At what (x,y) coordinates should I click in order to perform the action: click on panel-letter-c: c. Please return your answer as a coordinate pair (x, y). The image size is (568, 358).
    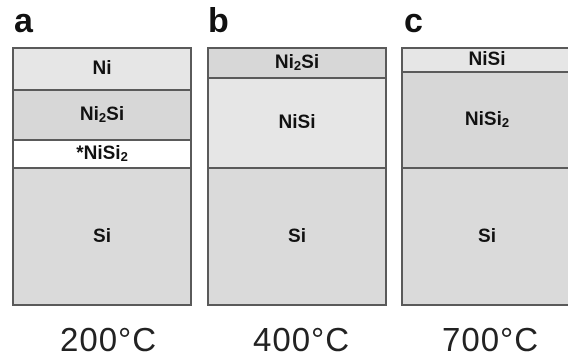
    Looking at the image, I should click on (413, 21).